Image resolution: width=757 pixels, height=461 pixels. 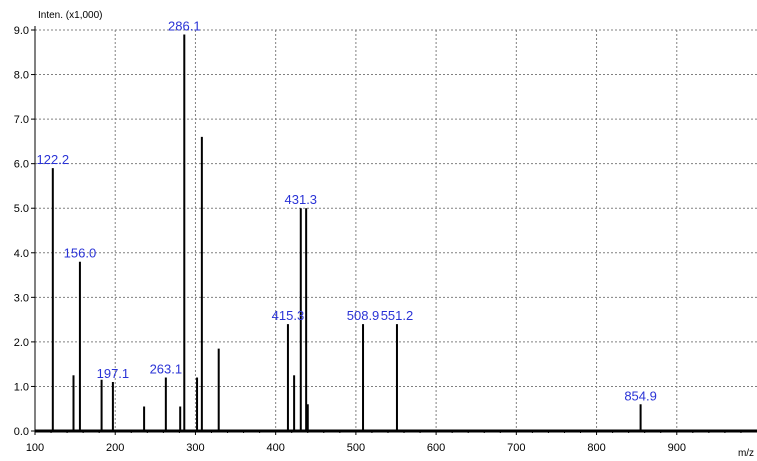 I want to click on y-axis-title: Inten. (x1,000), so click(x=70, y=15).